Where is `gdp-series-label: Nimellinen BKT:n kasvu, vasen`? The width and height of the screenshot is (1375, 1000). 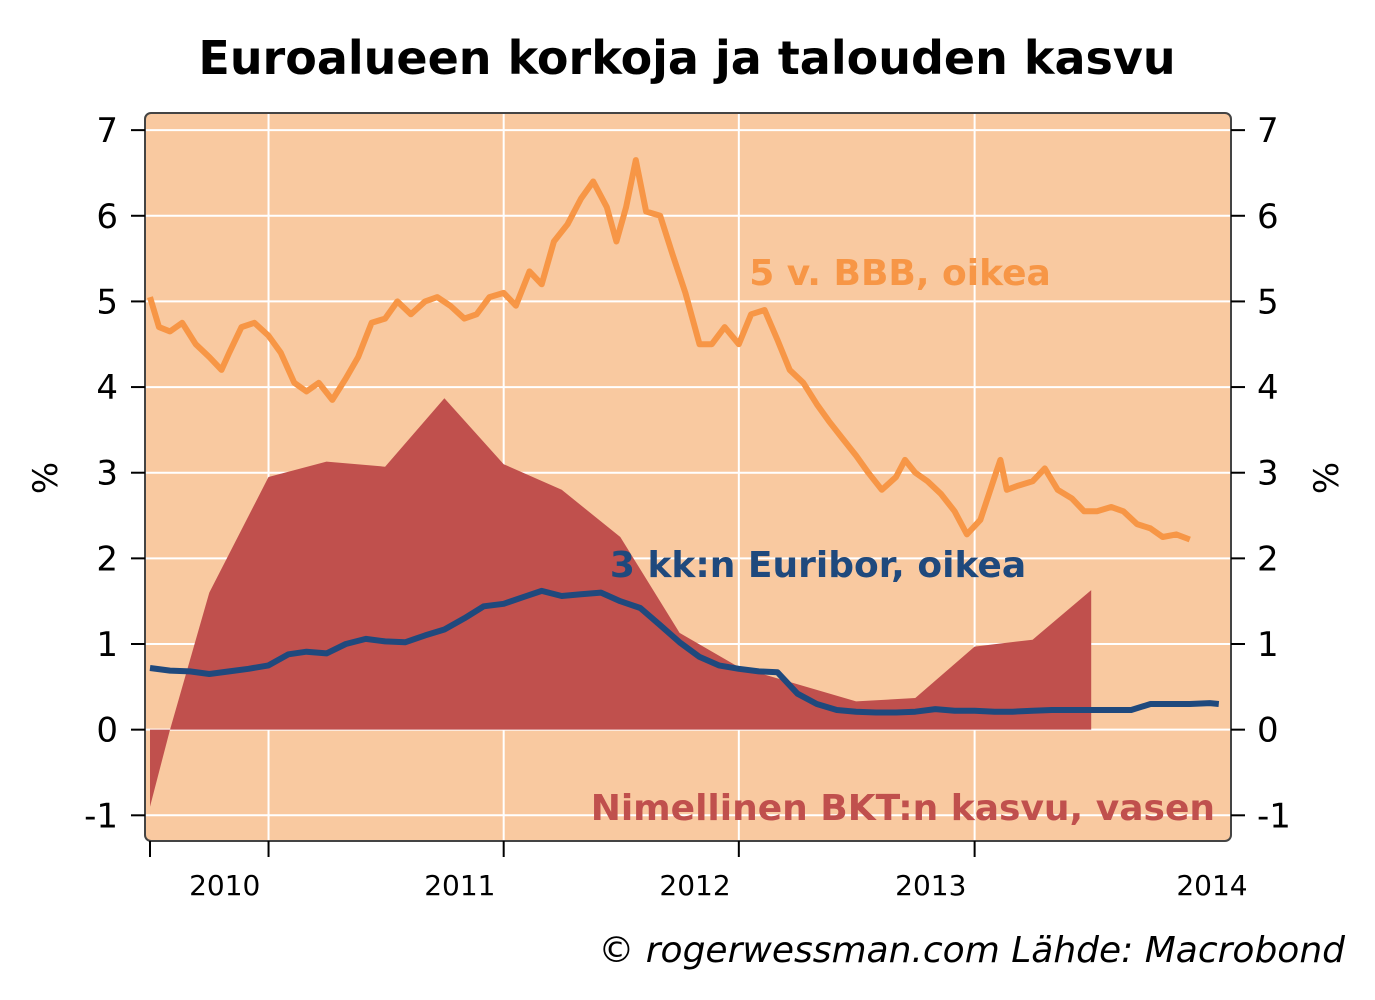
gdp-series-label: Nimellinen BKT:n kasvu, vasen is located at coordinates (903, 808).